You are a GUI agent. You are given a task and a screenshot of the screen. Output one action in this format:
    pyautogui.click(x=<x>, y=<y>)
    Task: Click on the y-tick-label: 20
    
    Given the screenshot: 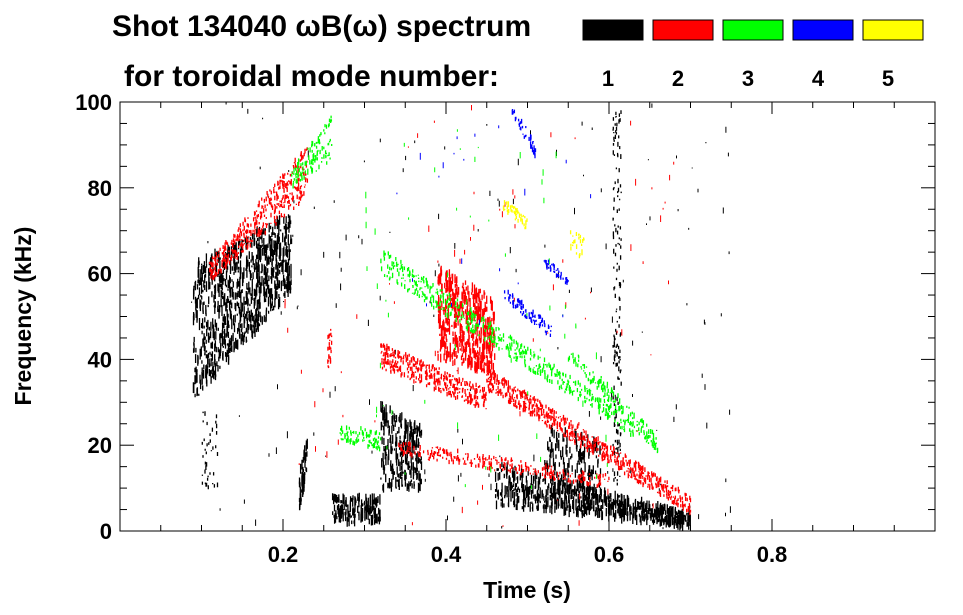 What is the action you would take?
    pyautogui.click(x=100, y=445)
    